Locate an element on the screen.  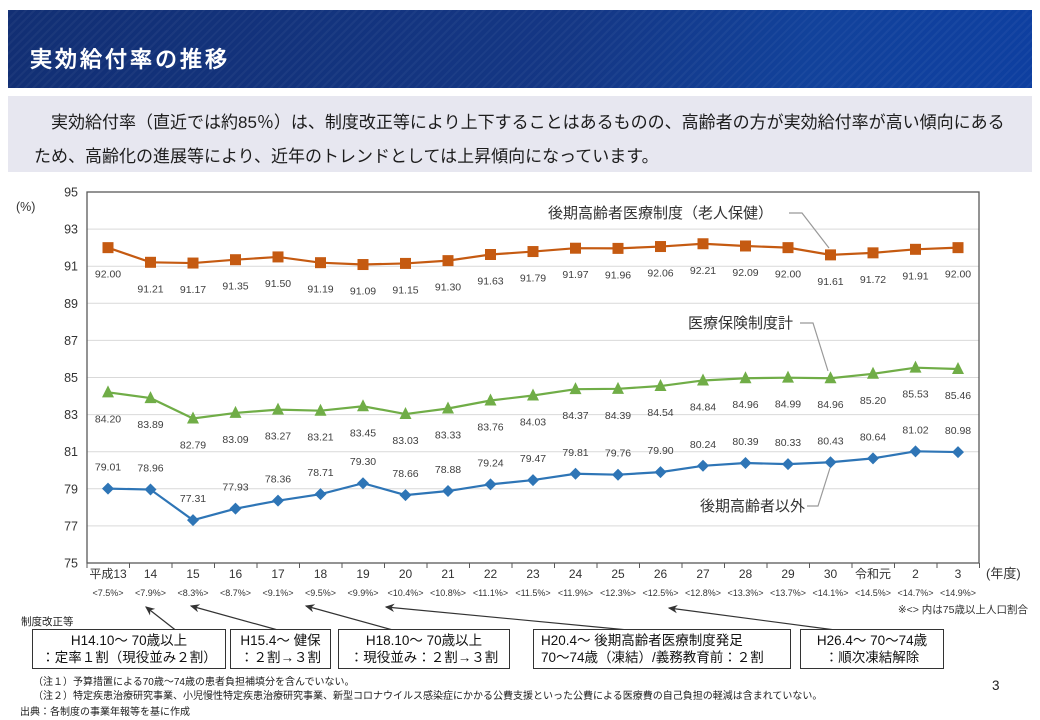
data-label: 83.89 is located at coordinates (150, 425).